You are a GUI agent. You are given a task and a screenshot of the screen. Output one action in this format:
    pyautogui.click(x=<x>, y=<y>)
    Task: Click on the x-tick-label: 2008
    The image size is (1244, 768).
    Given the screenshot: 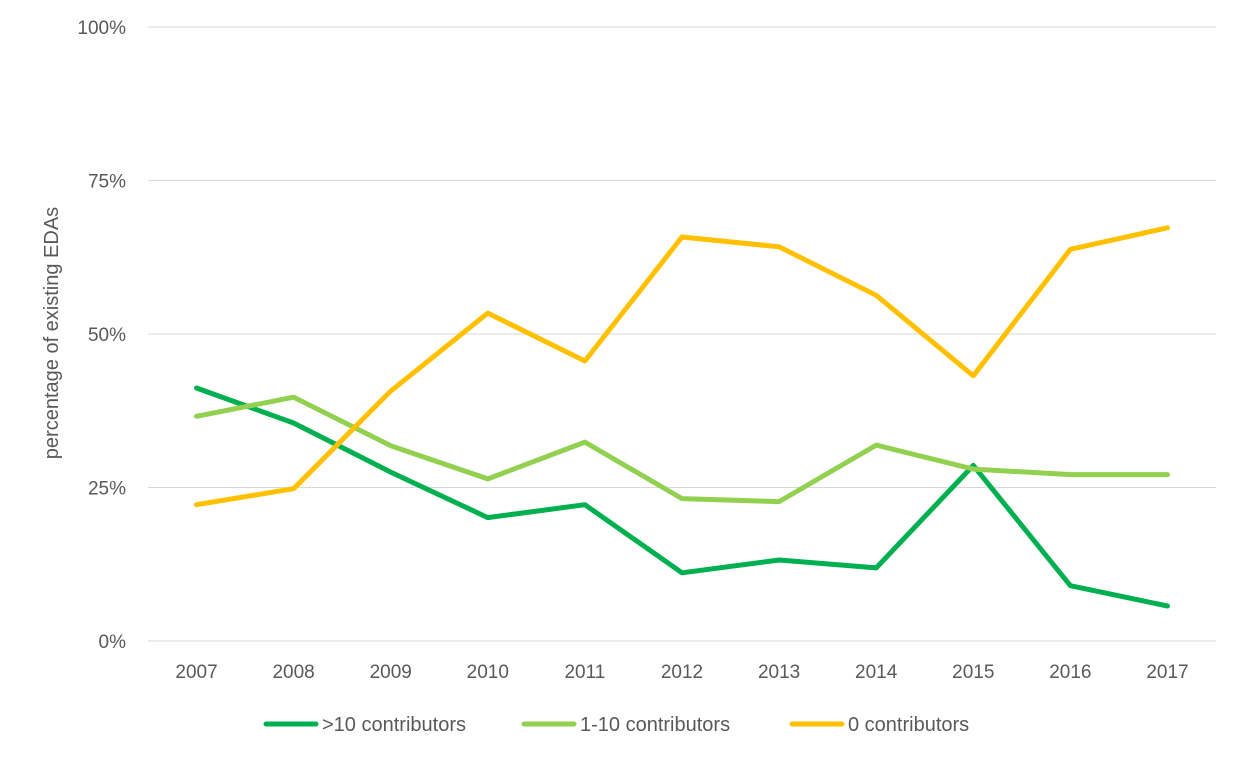 What is the action you would take?
    pyautogui.click(x=293, y=672)
    